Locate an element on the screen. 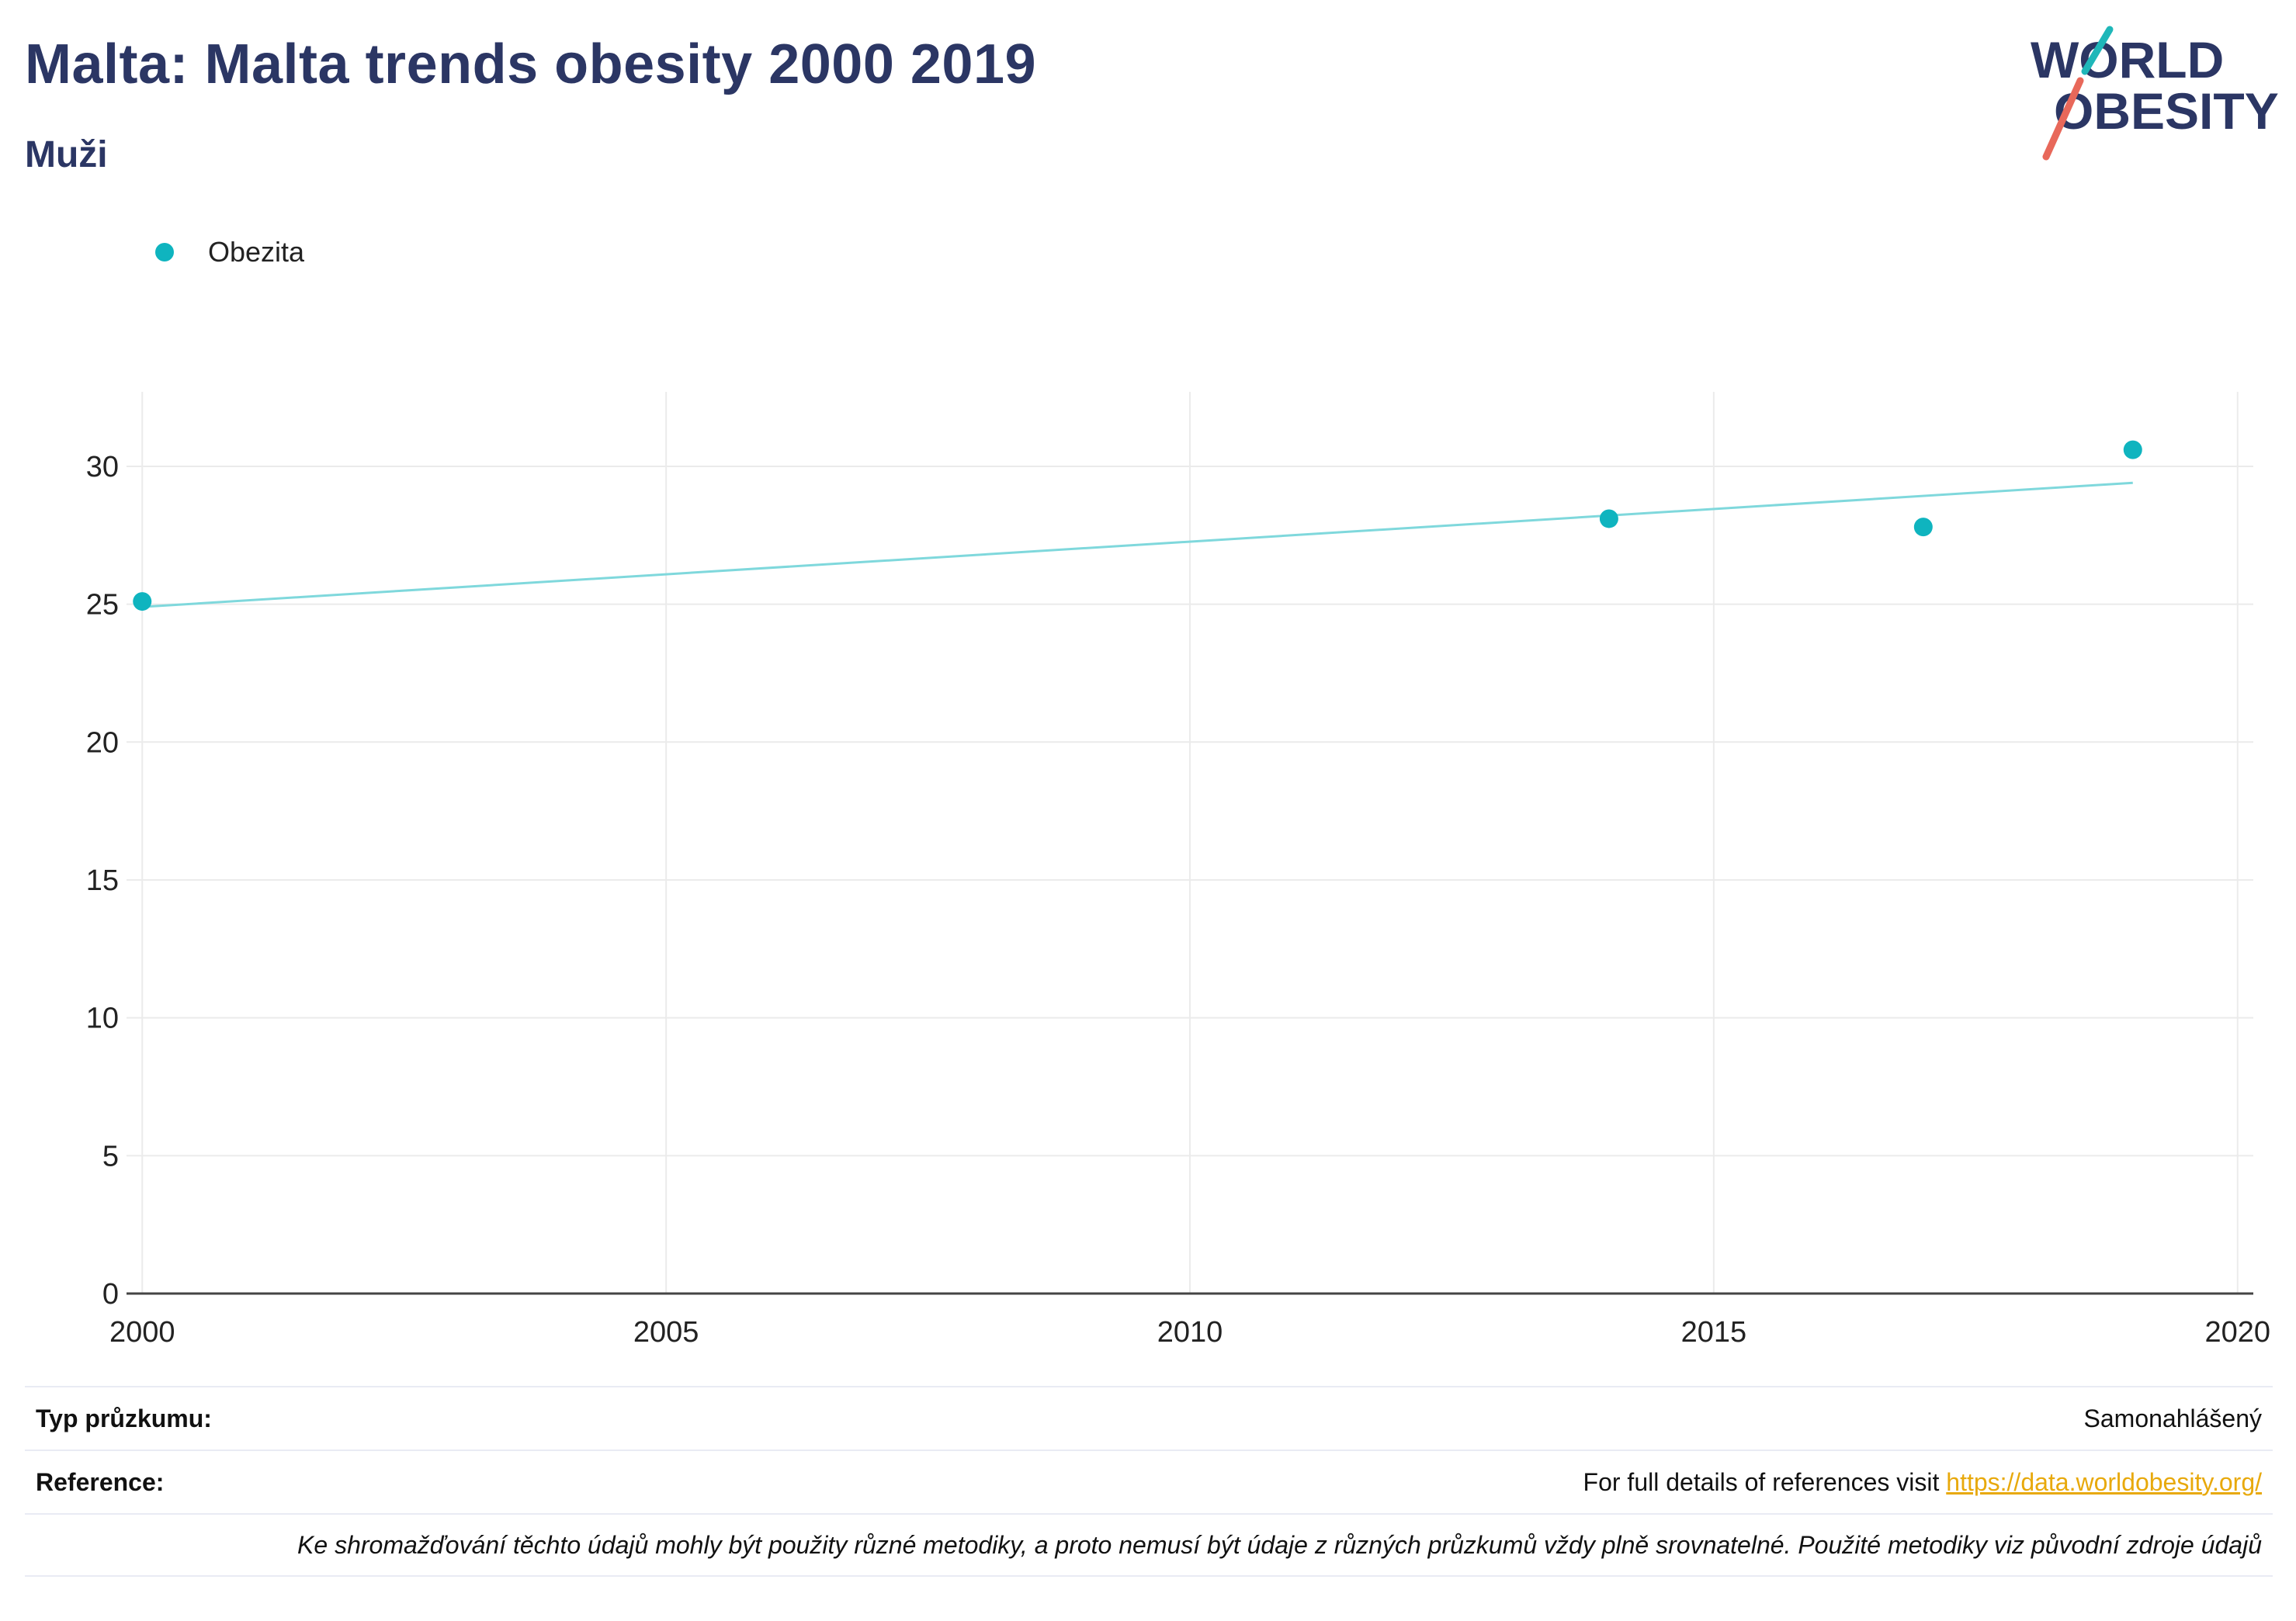 This screenshot has width=2296, height=1621. reference-label: Reference: is located at coordinates (100, 1481).